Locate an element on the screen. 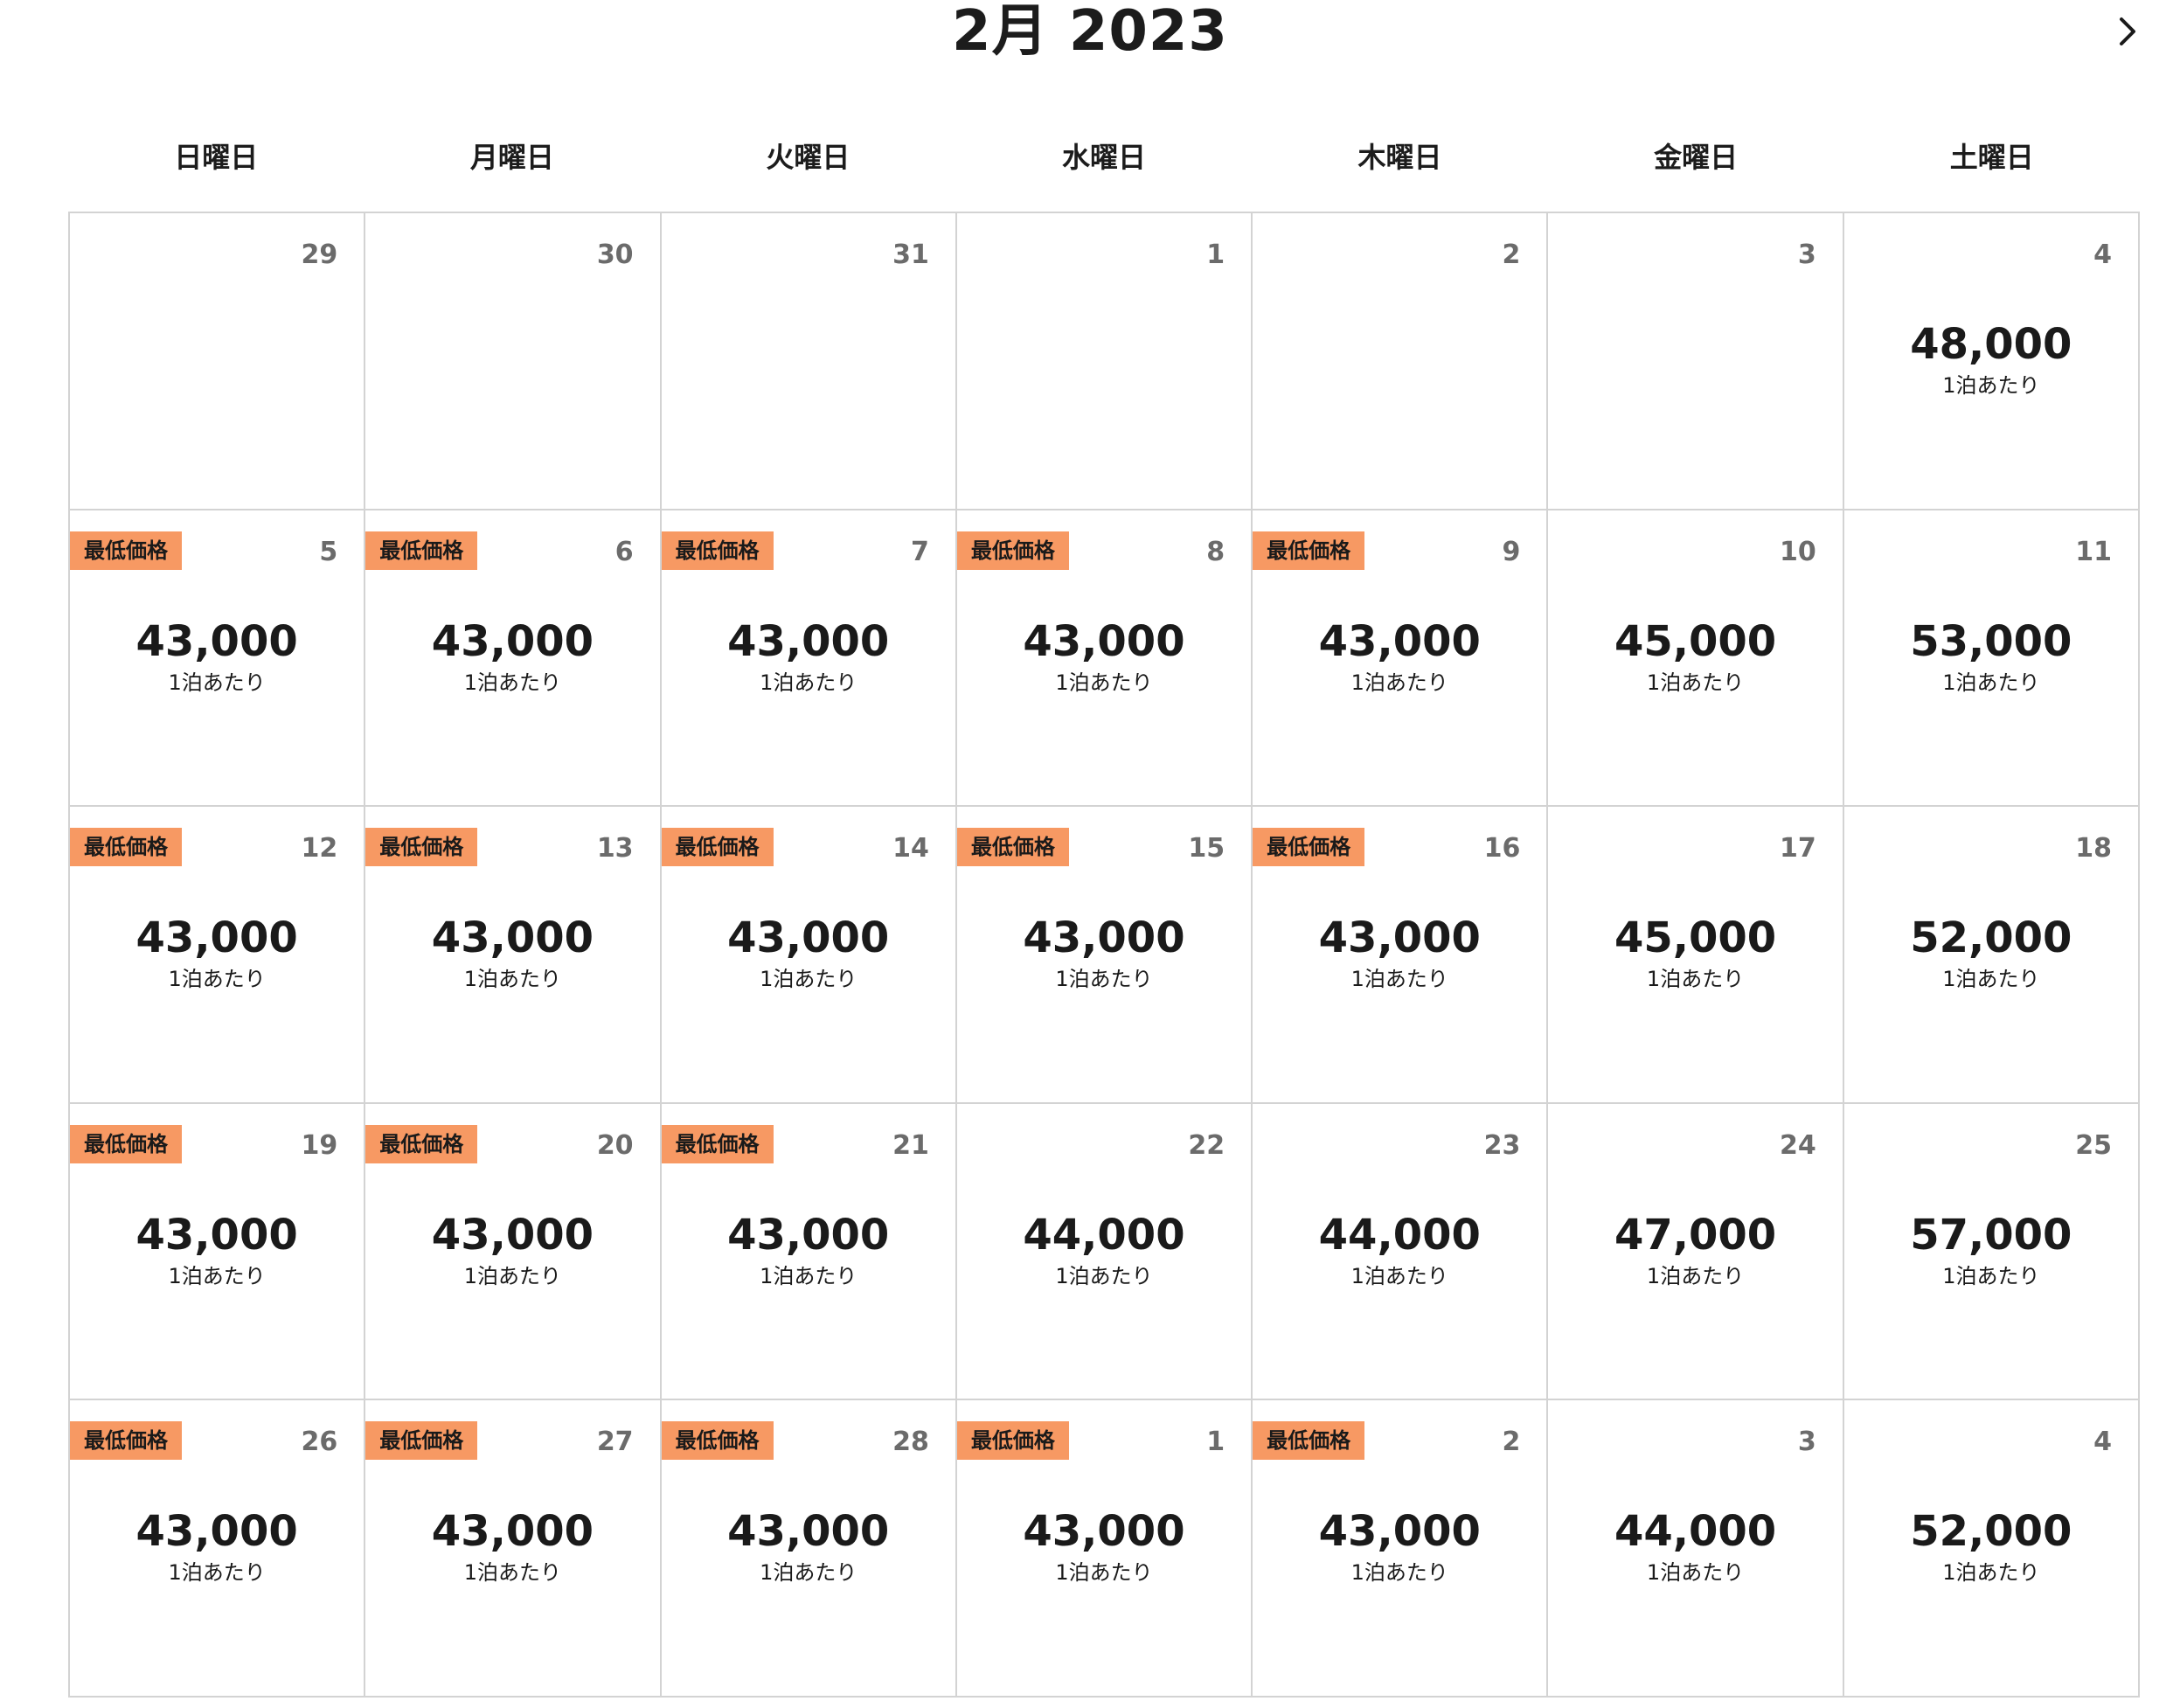 The height and width of the screenshot is (1708, 2180). day-number: 1 is located at coordinates (1215, 1442).